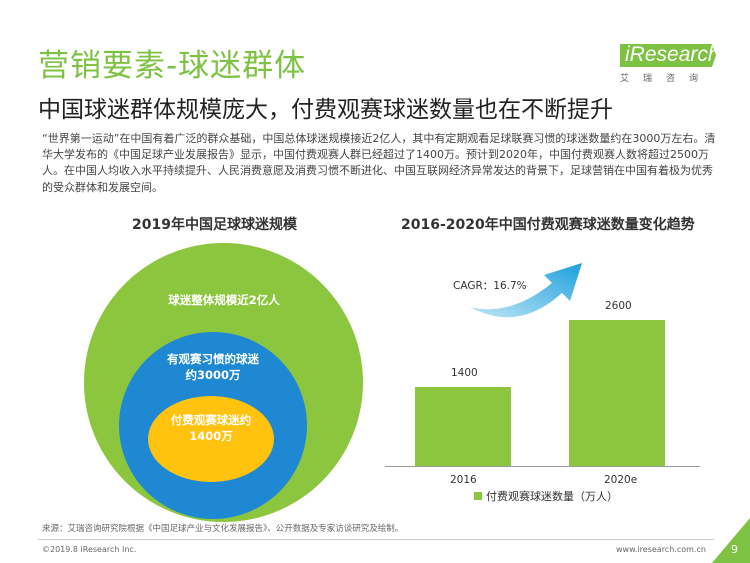 The height and width of the screenshot is (563, 750). I want to click on logo-text: iResearch, so click(672, 54).